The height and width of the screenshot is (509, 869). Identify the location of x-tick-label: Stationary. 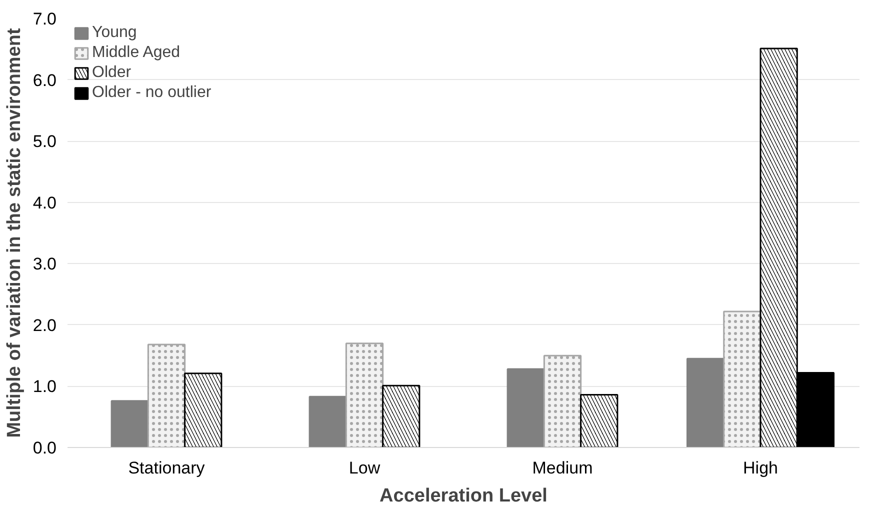
(167, 468).